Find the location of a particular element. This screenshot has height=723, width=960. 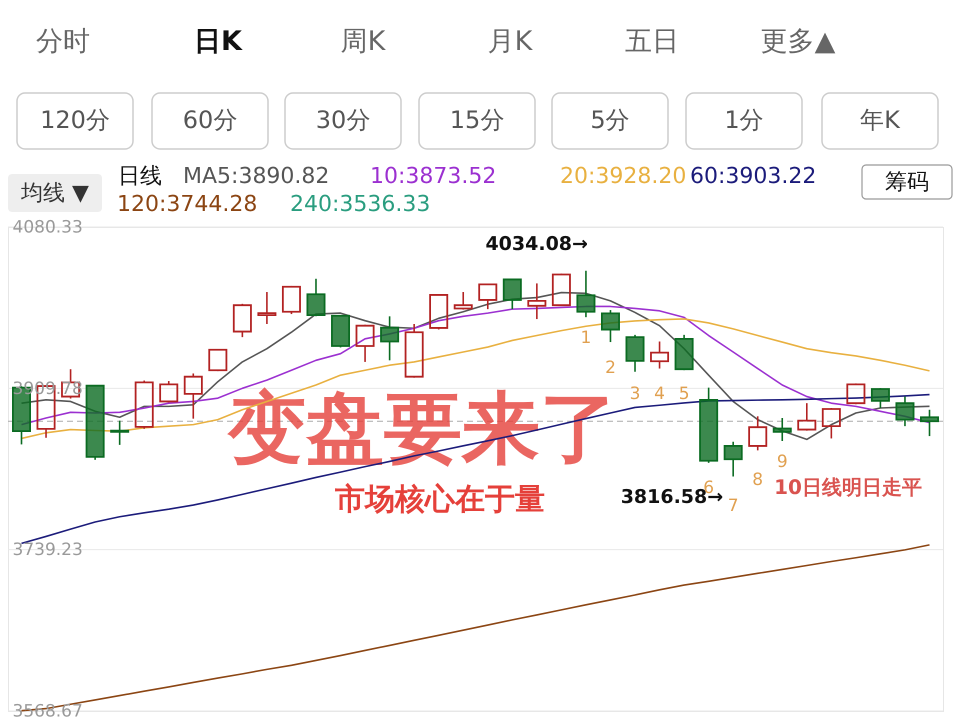

annotation: 4 is located at coordinates (659, 394).